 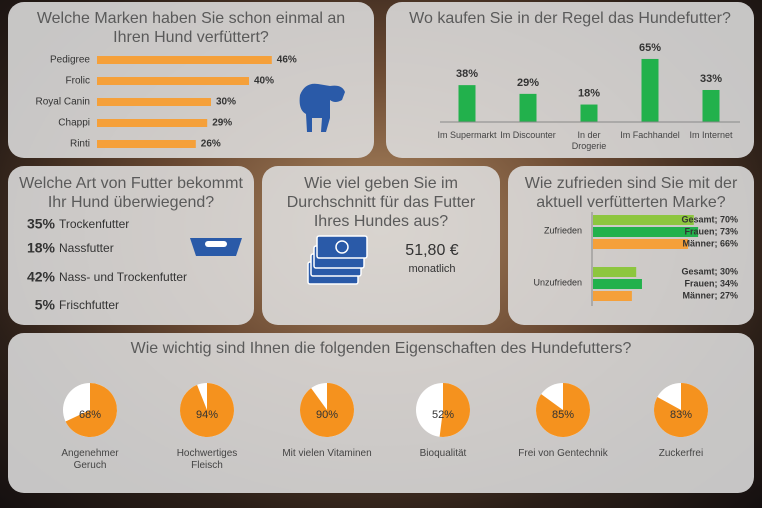 I want to click on value-label: Frauen; 73%, so click(x=711, y=231).